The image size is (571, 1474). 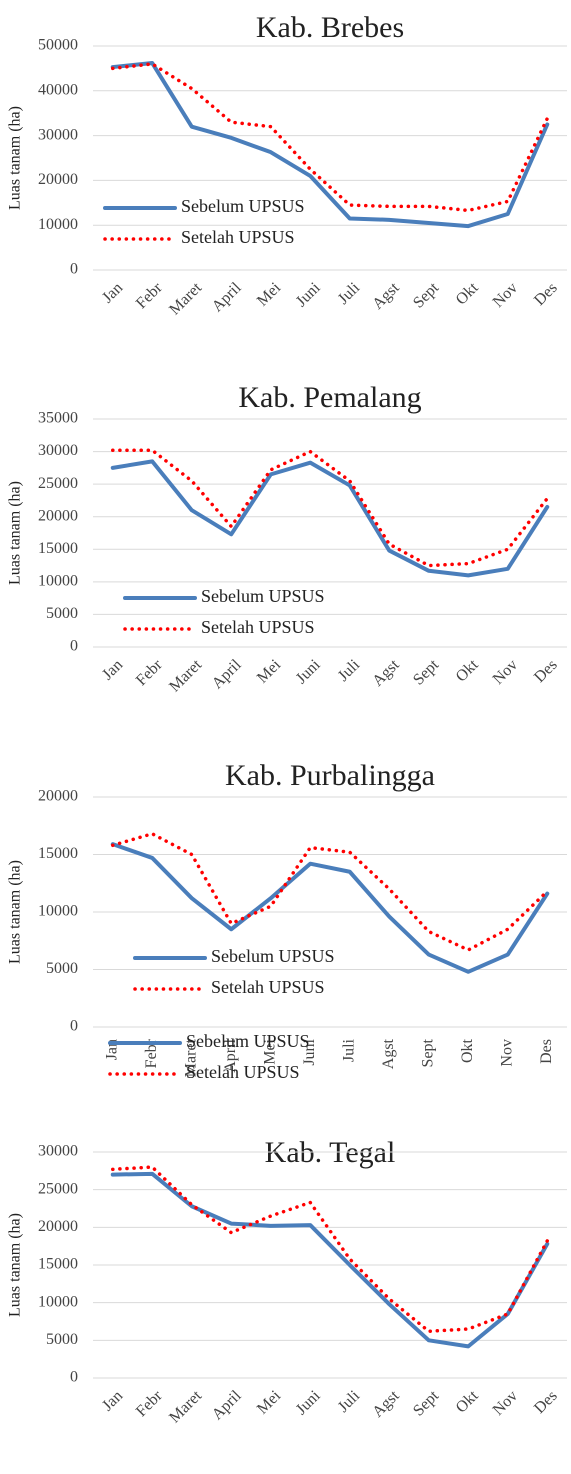 I want to click on y-tick-label: 35000, so click(x=58, y=418).